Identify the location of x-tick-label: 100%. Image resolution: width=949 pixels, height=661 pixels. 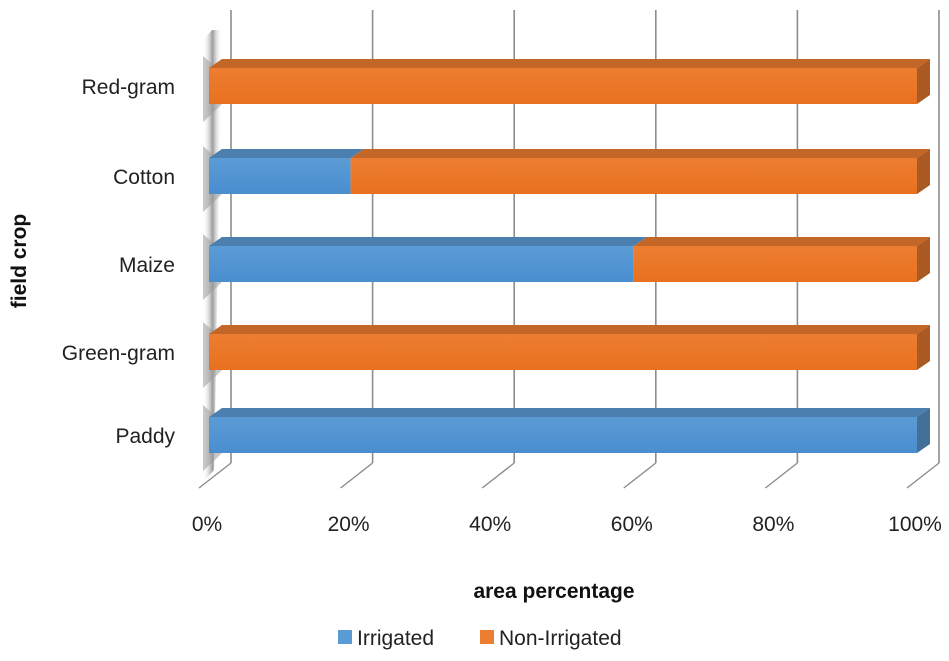
(915, 524).